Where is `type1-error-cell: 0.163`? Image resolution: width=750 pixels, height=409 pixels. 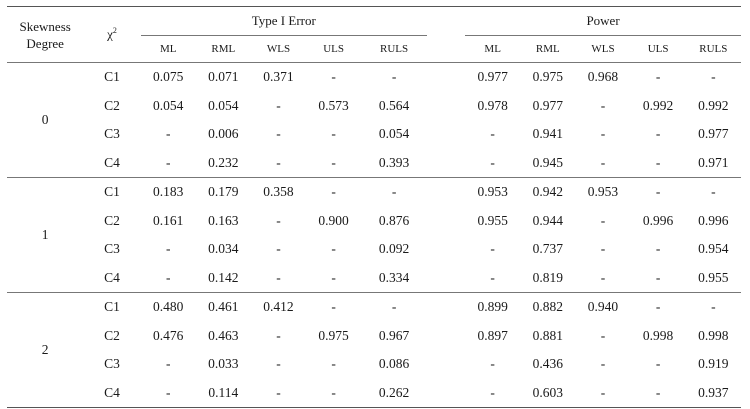
type1-error-cell: 0.163 is located at coordinates (223, 220).